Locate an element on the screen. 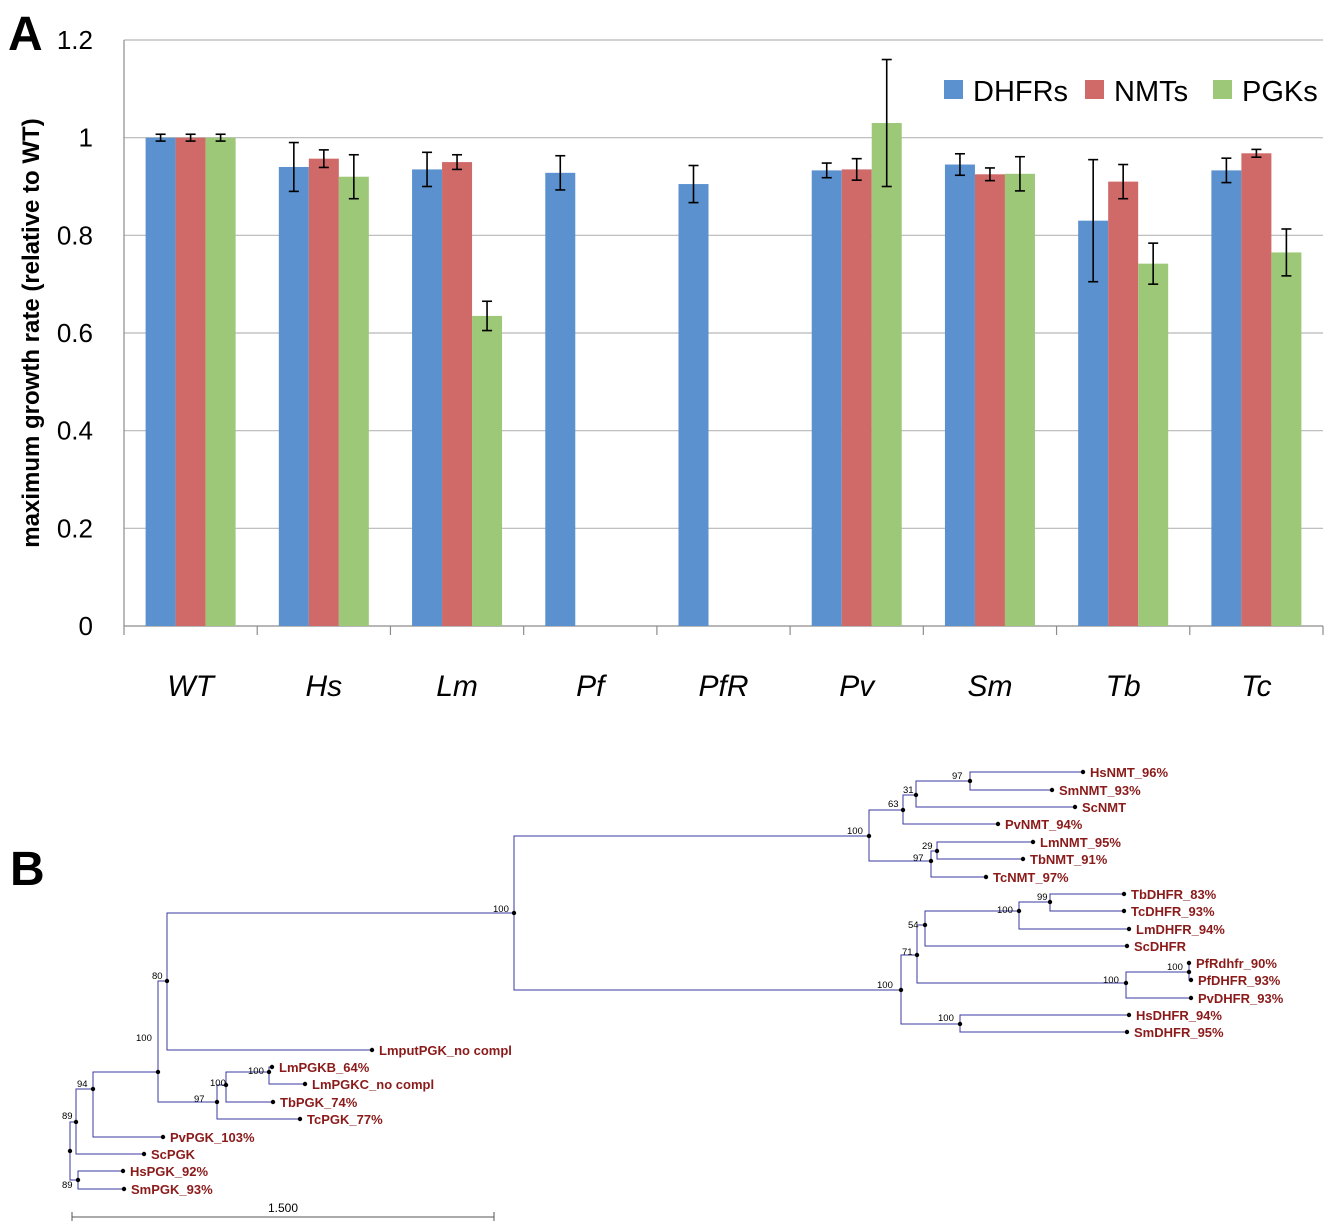 The height and width of the screenshot is (1222, 1324). x-tick-label: Hs is located at coordinates (323, 686).